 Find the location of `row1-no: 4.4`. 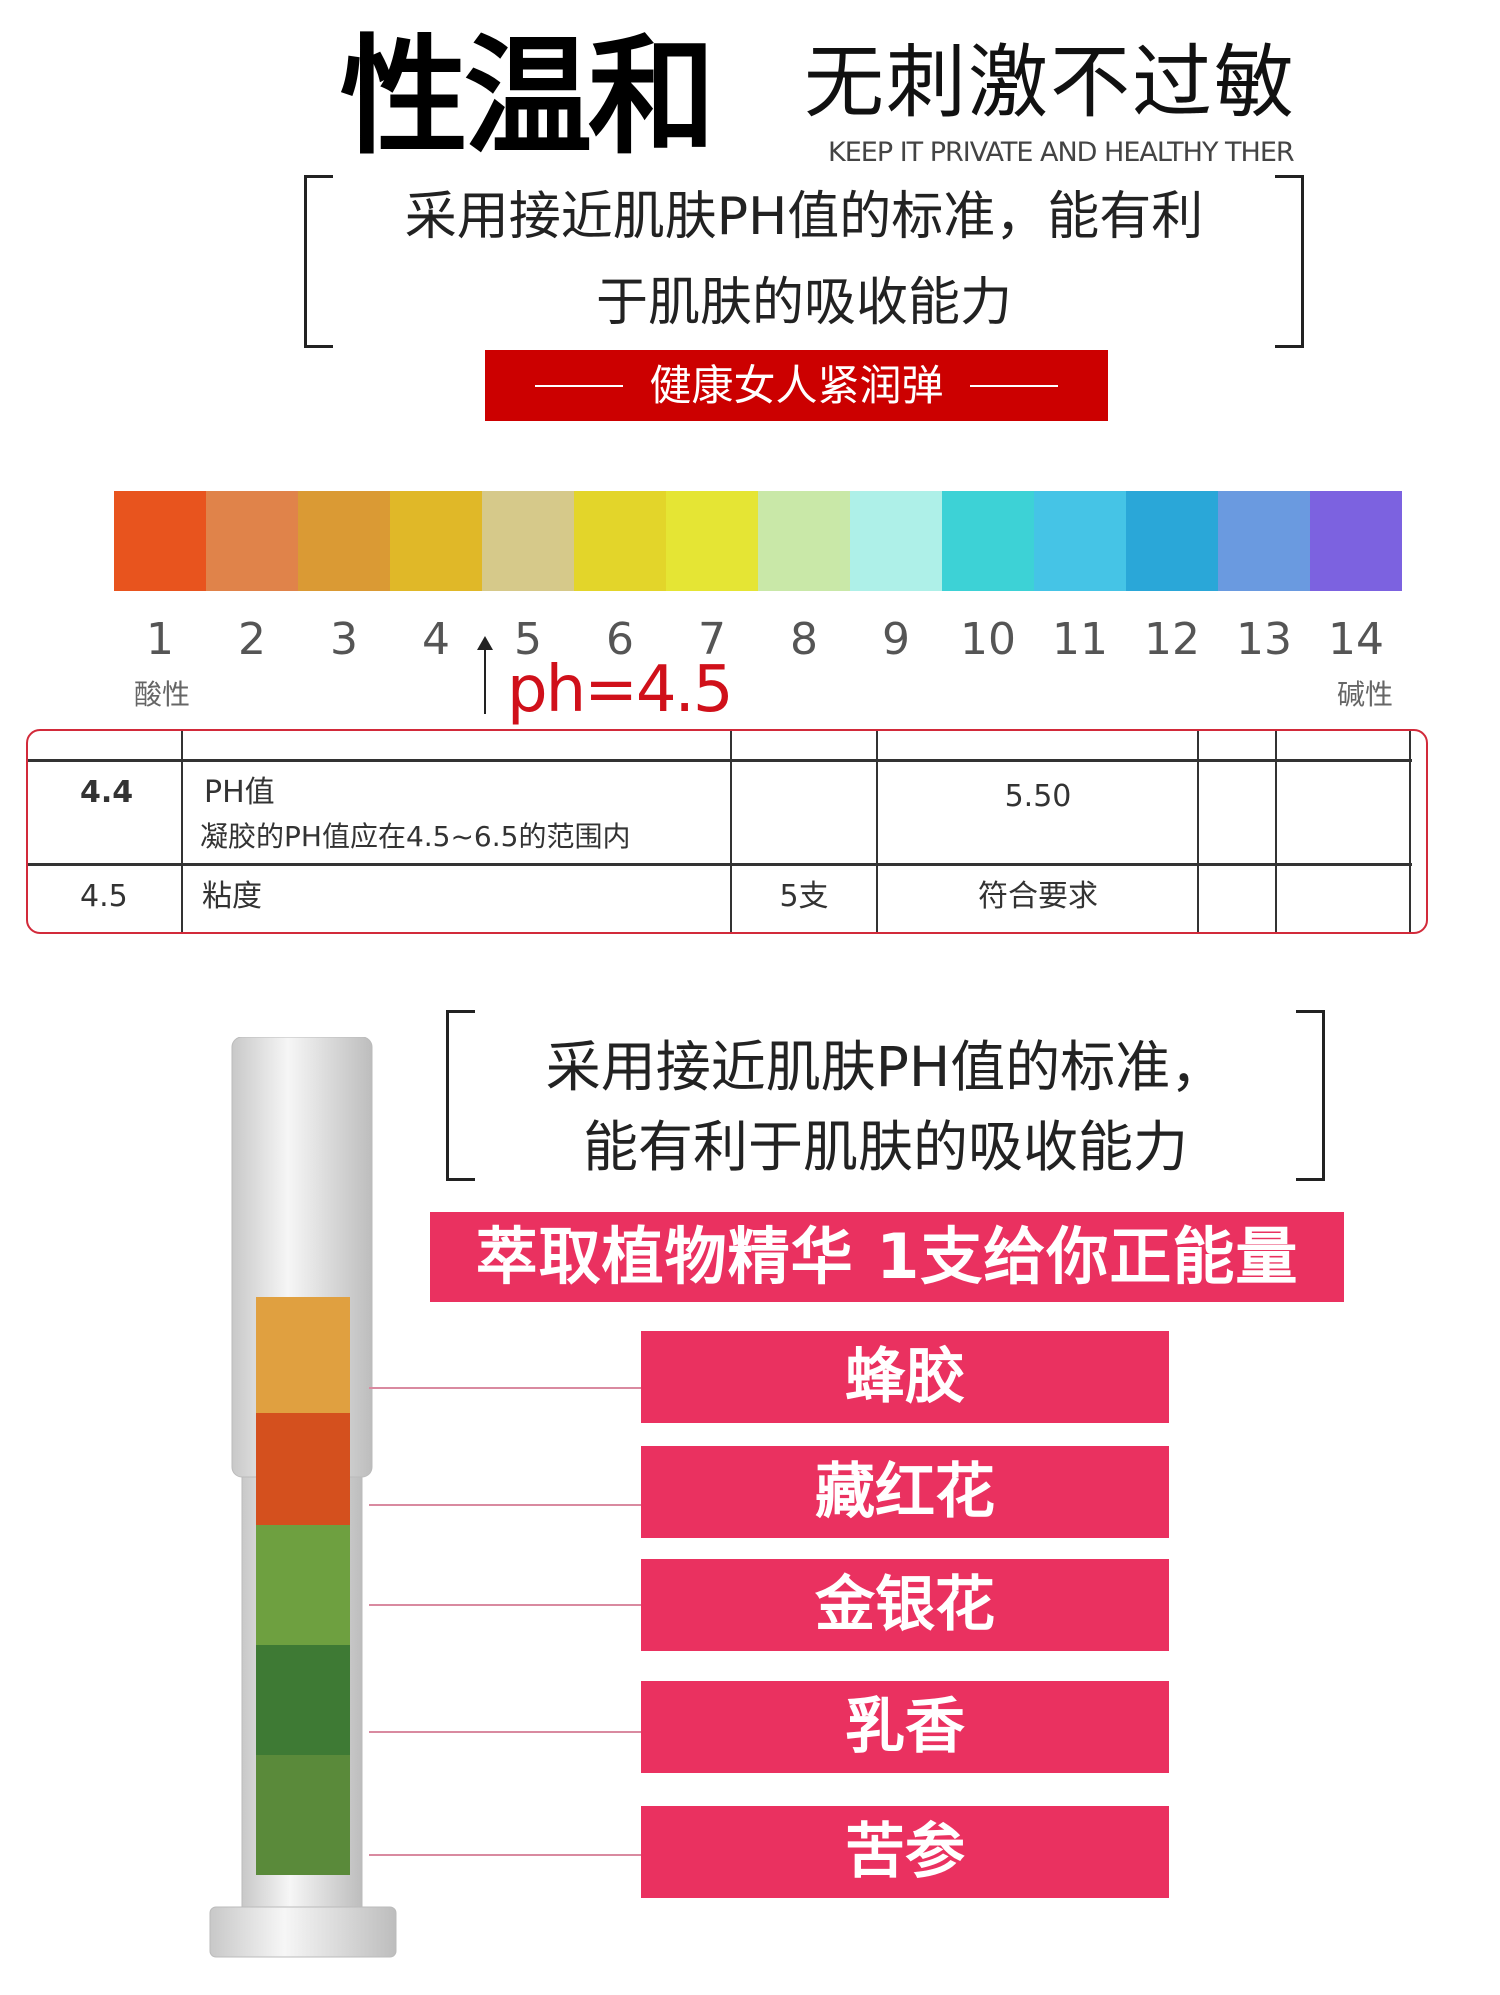

row1-no: 4.4 is located at coordinates (107, 792).